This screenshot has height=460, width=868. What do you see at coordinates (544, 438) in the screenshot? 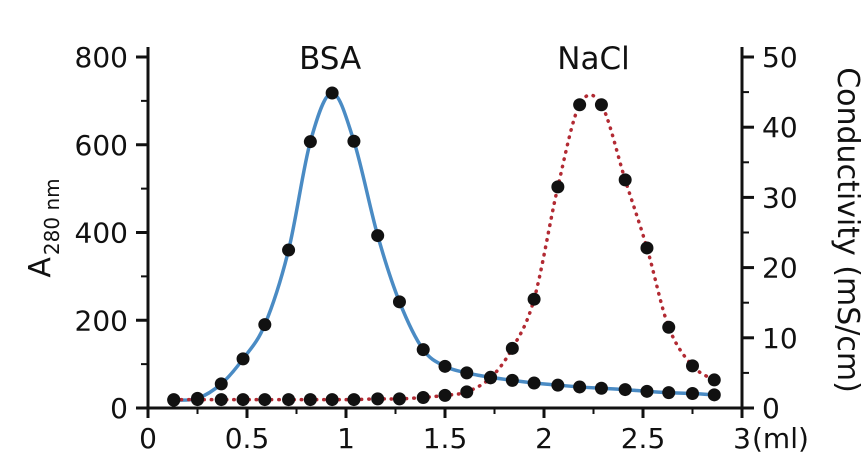
I see `x-tick-label: 2` at bounding box center [544, 438].